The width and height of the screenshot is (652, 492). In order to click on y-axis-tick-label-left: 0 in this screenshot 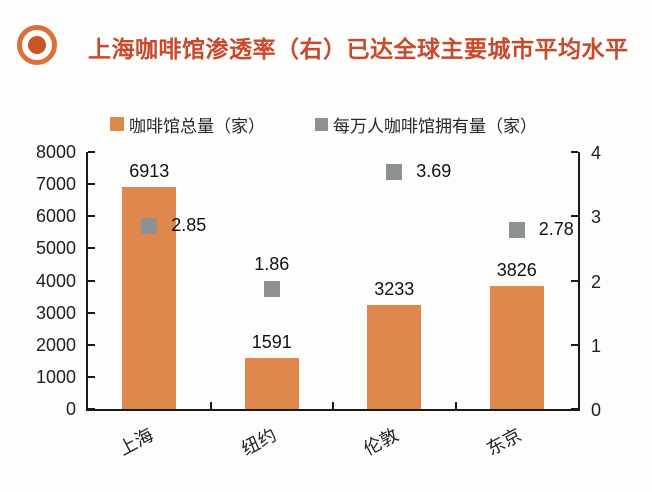, I will do `click(70, 409)`.